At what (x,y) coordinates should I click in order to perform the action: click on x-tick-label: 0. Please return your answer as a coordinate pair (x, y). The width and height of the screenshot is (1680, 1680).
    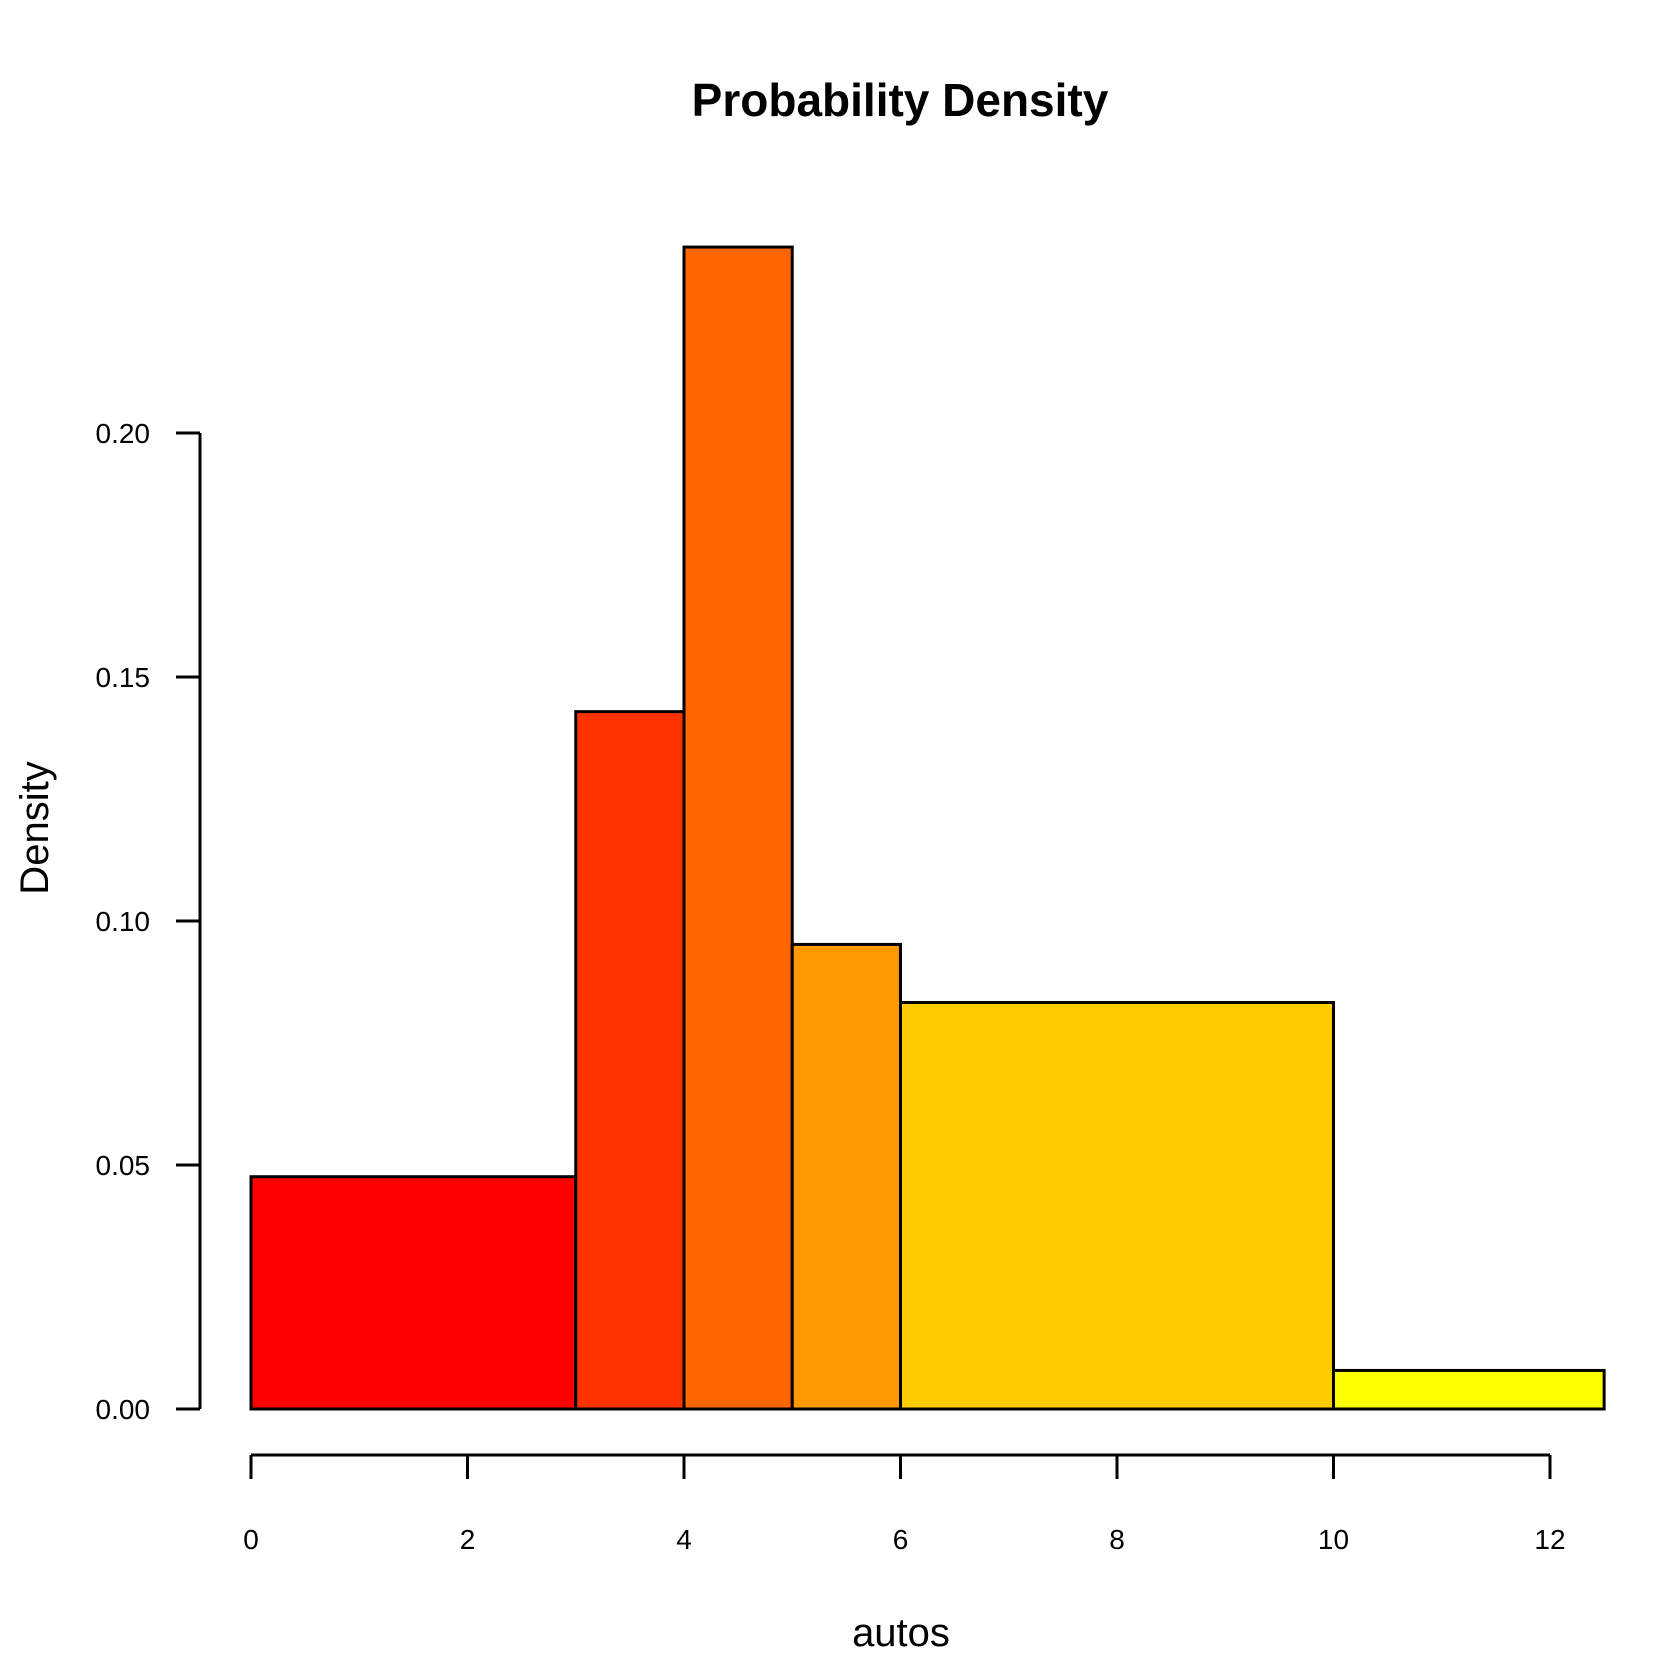
    Looking at the image, I should click on (251, 1539).